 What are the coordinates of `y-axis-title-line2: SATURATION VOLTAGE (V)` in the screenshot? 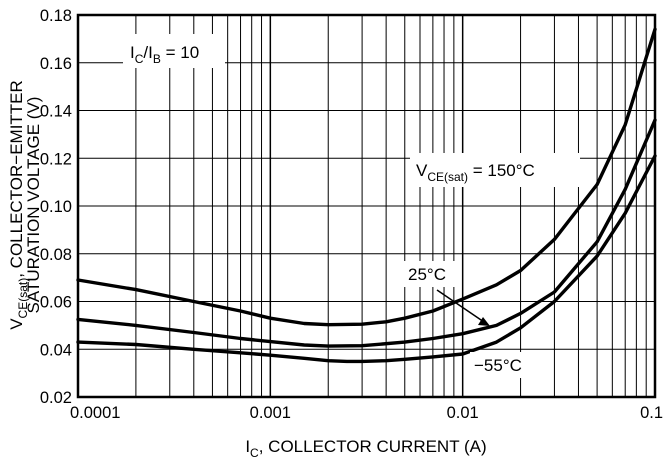 It's located at (33, 205).